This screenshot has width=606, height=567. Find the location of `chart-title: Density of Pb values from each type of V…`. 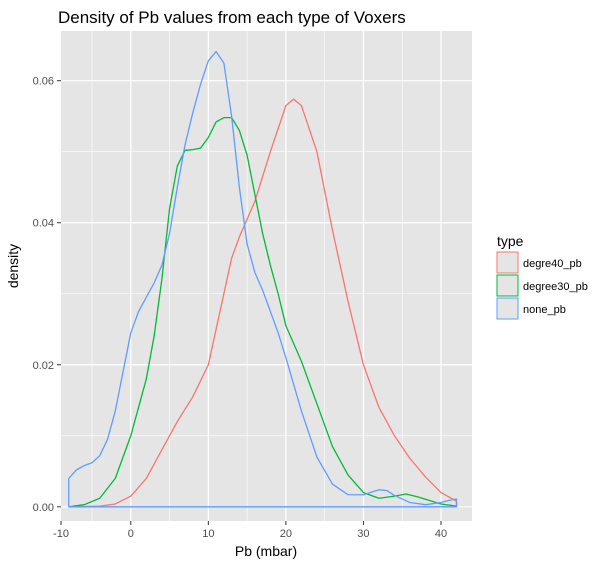

chart-title: Density of Pb values from each type of V… is located at coordinates (232, 17).